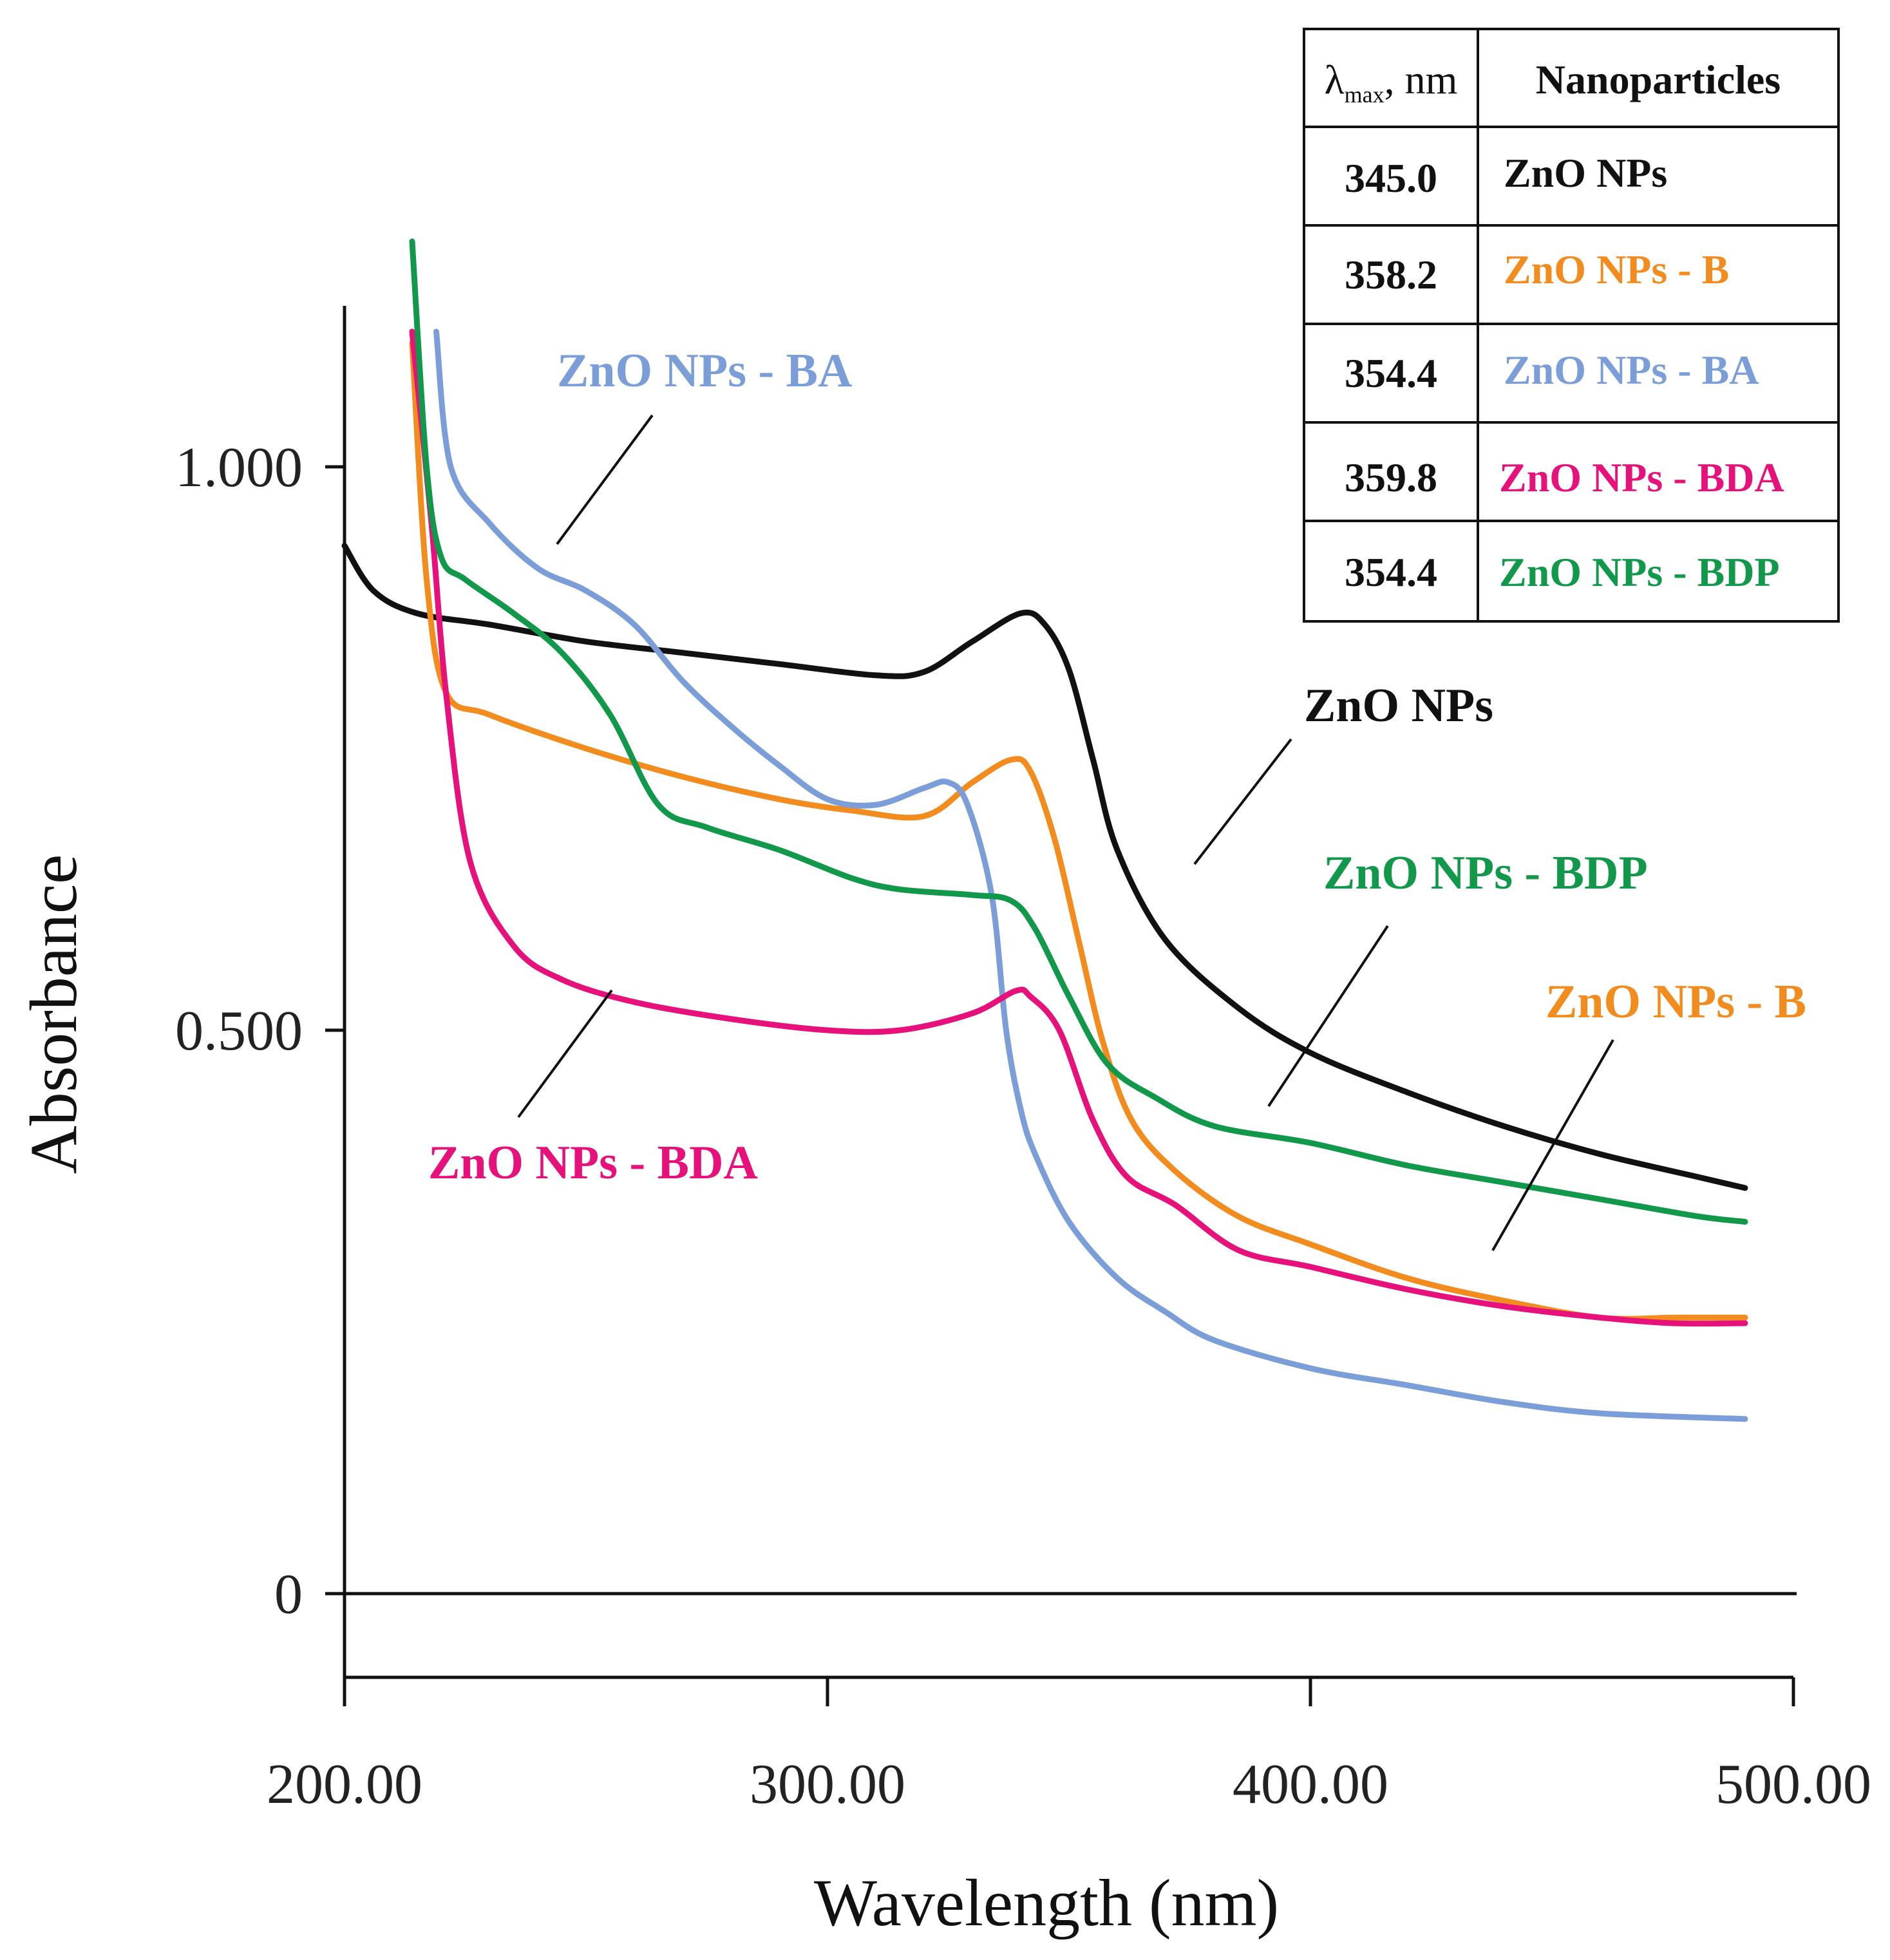 The height and width of the screenshot is (1960, 1890). What do you see at coordinates (239, 468) in the screenshot?
I see `y-tick-label: 1.000` at bounding box center [239, 468].